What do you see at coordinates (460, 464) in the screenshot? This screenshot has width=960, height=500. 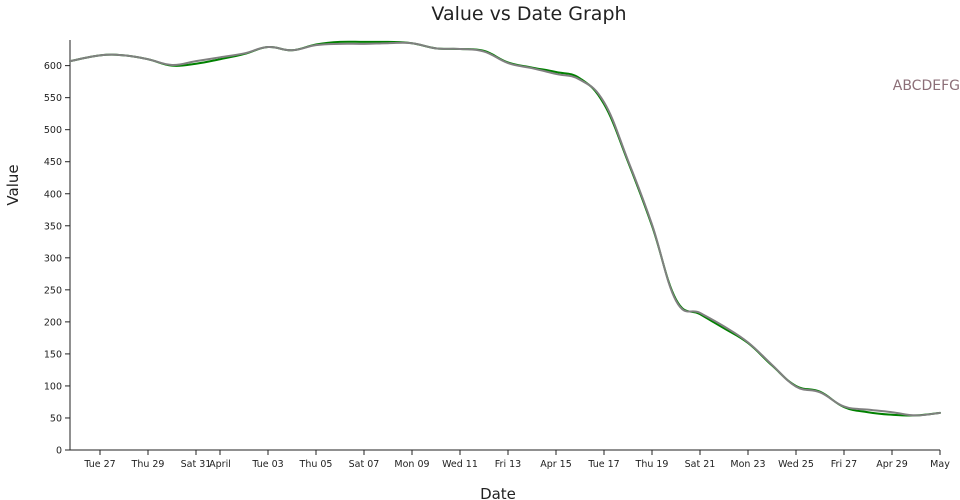 I see `x-tick-label: Wed 11` at bounding box center [460, 464].